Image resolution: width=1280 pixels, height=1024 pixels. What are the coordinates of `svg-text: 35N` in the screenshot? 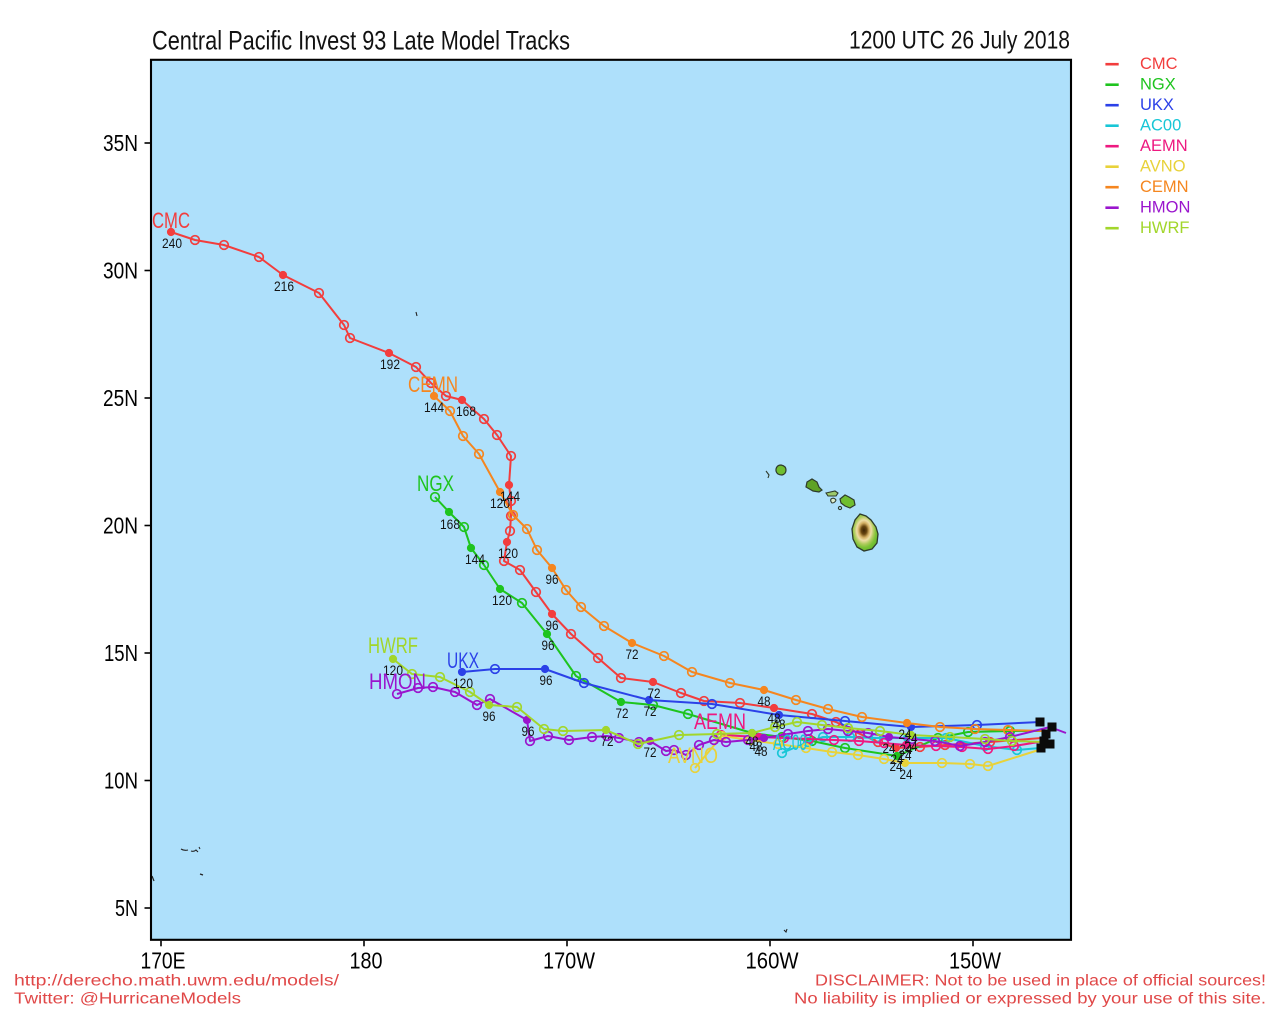 It's located at (120, 143).